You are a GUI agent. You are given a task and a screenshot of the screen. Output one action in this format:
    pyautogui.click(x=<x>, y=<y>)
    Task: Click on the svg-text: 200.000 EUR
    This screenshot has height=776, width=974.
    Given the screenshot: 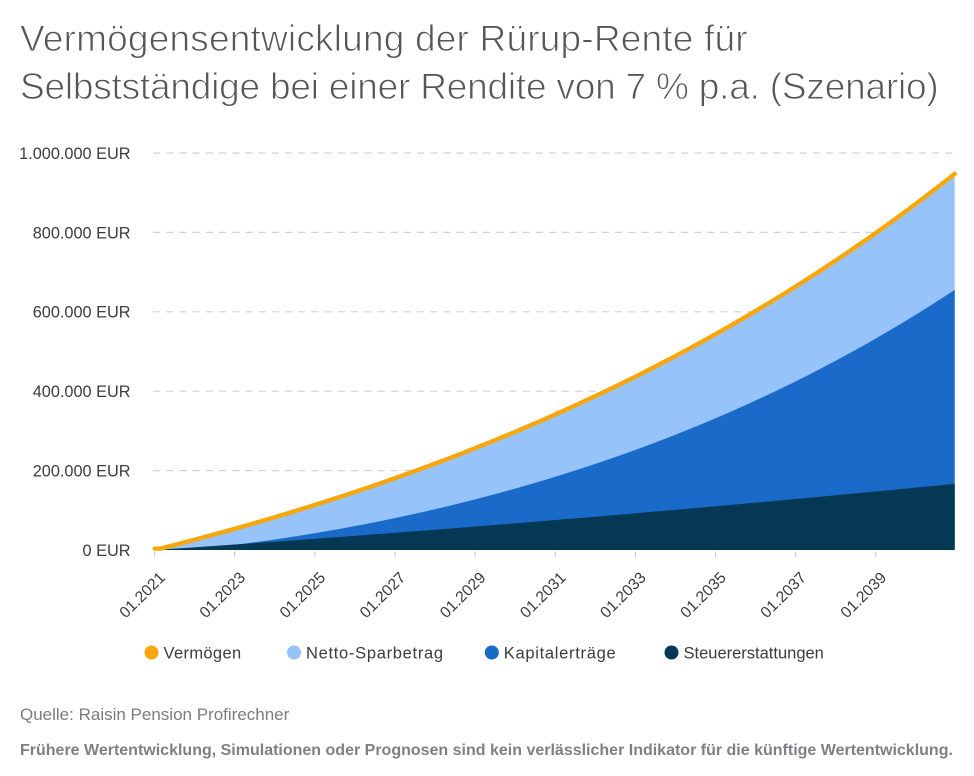 What is the action you would take?
    pyautogui.click(x=82, y=472)
    